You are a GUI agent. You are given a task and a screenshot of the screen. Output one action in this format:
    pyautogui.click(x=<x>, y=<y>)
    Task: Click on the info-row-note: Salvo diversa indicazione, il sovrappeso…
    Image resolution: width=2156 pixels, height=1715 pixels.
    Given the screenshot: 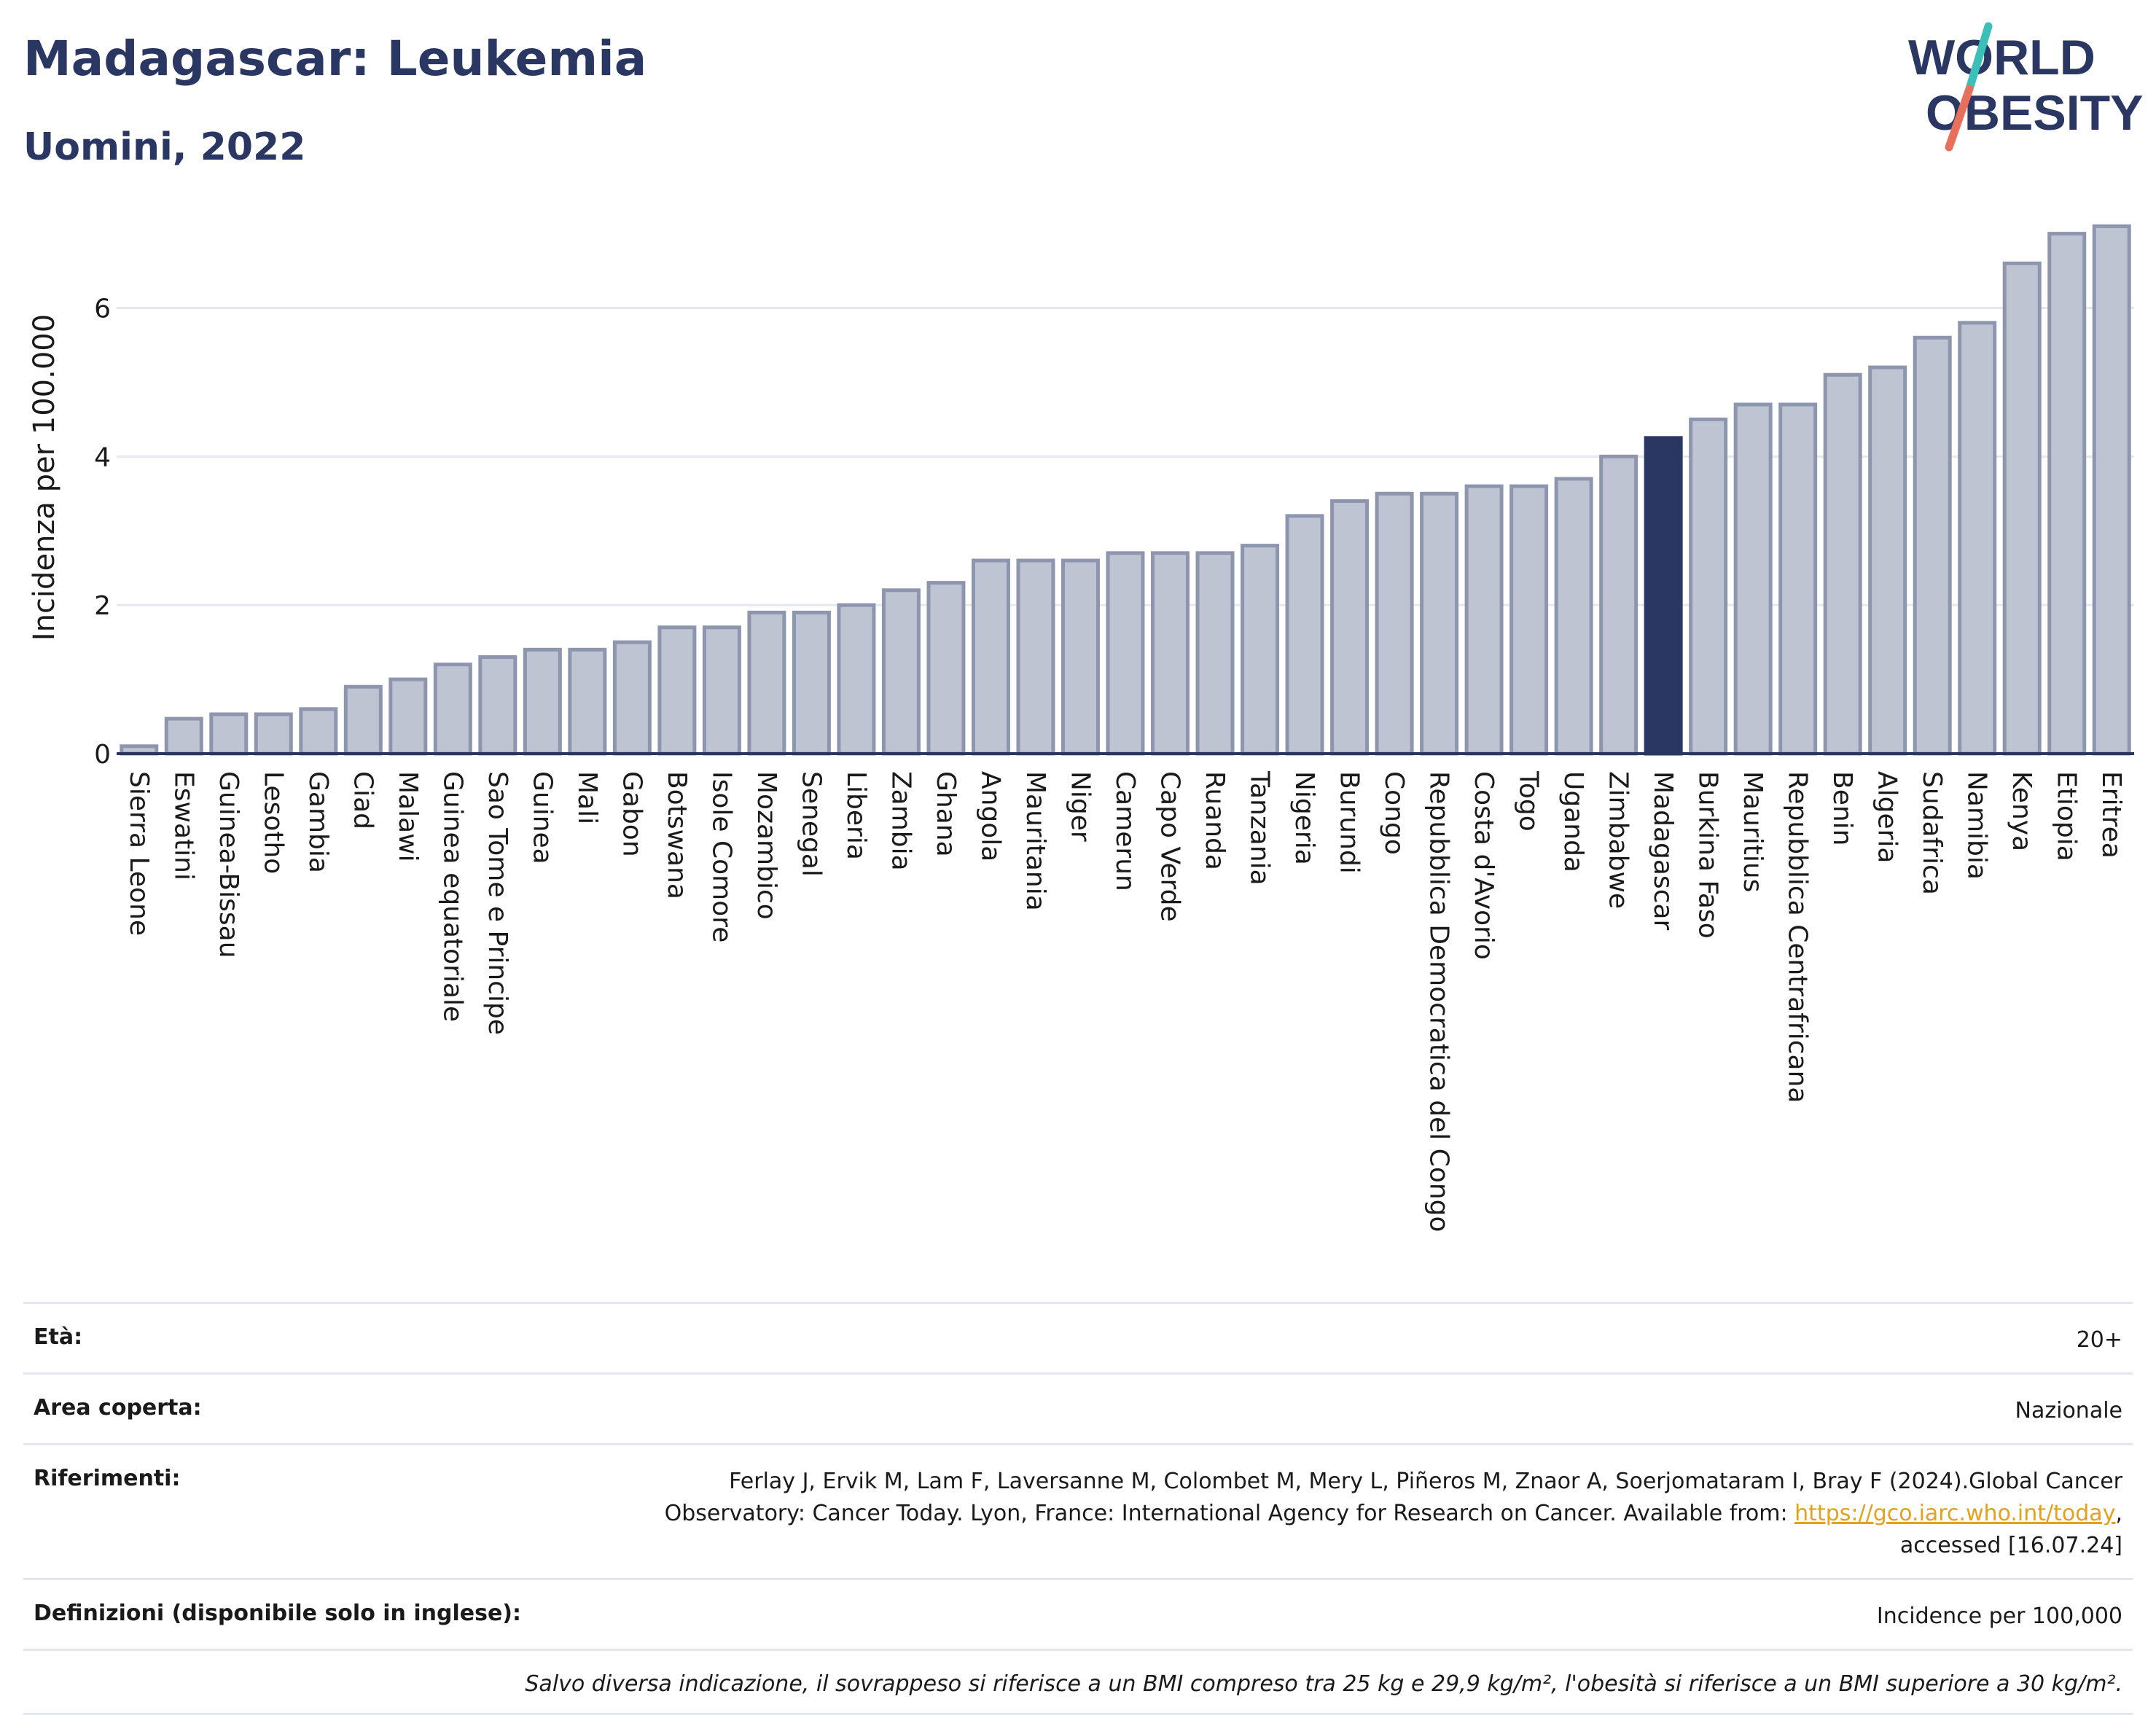 What is the action you would take?
    pyautogui.click(x=1078, y=1682)
    